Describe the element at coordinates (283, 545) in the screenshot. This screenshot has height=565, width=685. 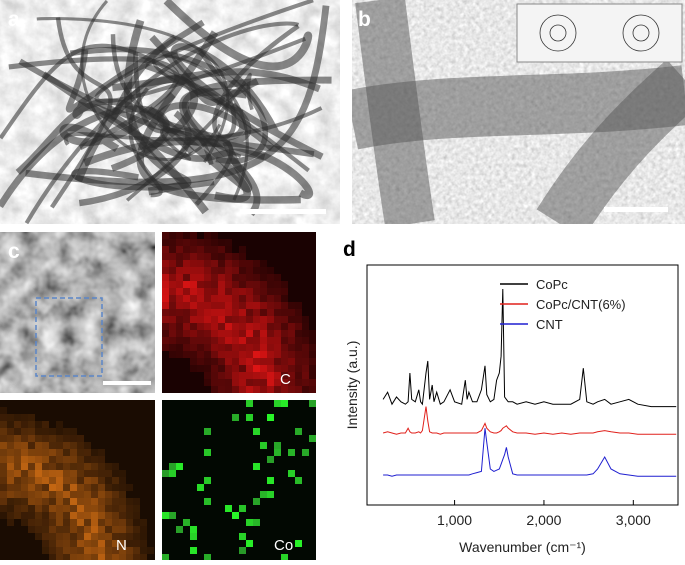
I see `map-label: Co` at that location.